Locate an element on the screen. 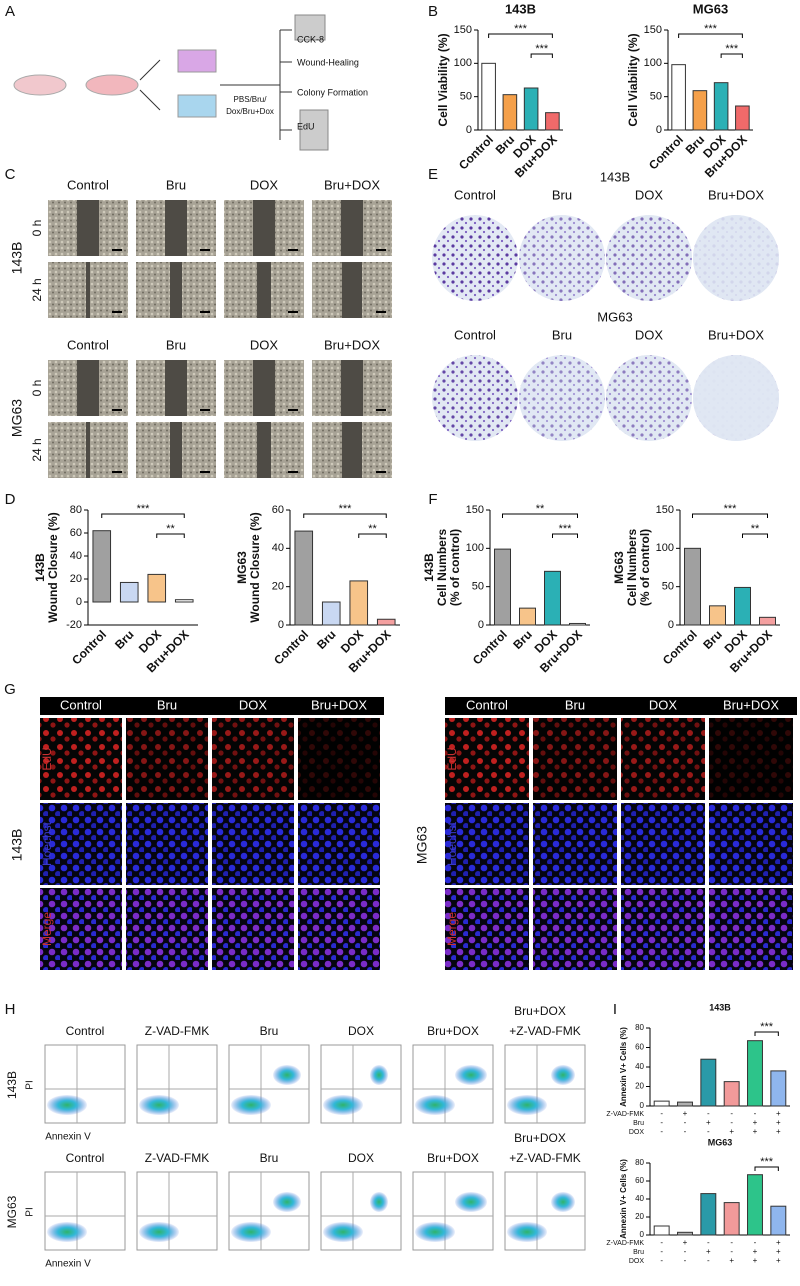  y-tick-label: 80 is located at coordinates (639, 1162).